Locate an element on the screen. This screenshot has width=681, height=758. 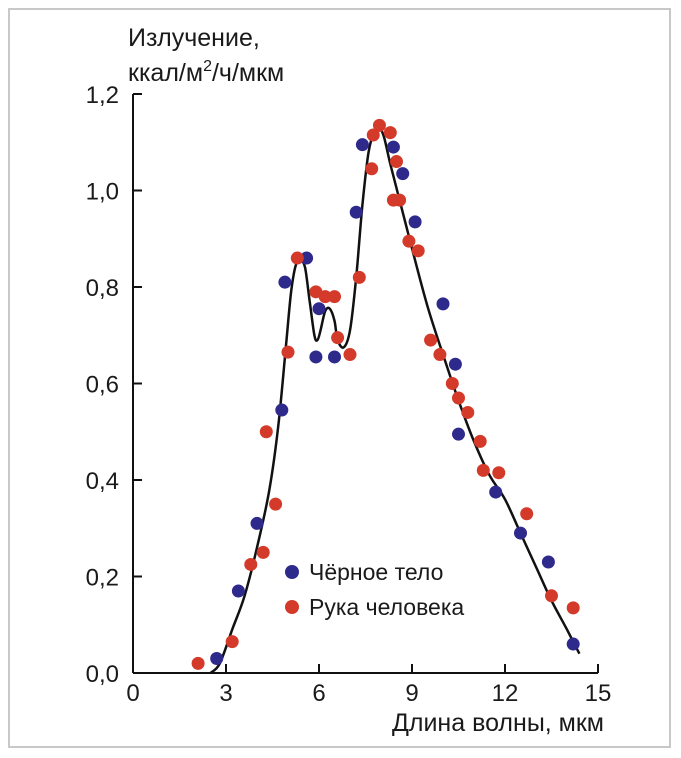
x-tick-label: 0 is located at coordinates (132, 693).